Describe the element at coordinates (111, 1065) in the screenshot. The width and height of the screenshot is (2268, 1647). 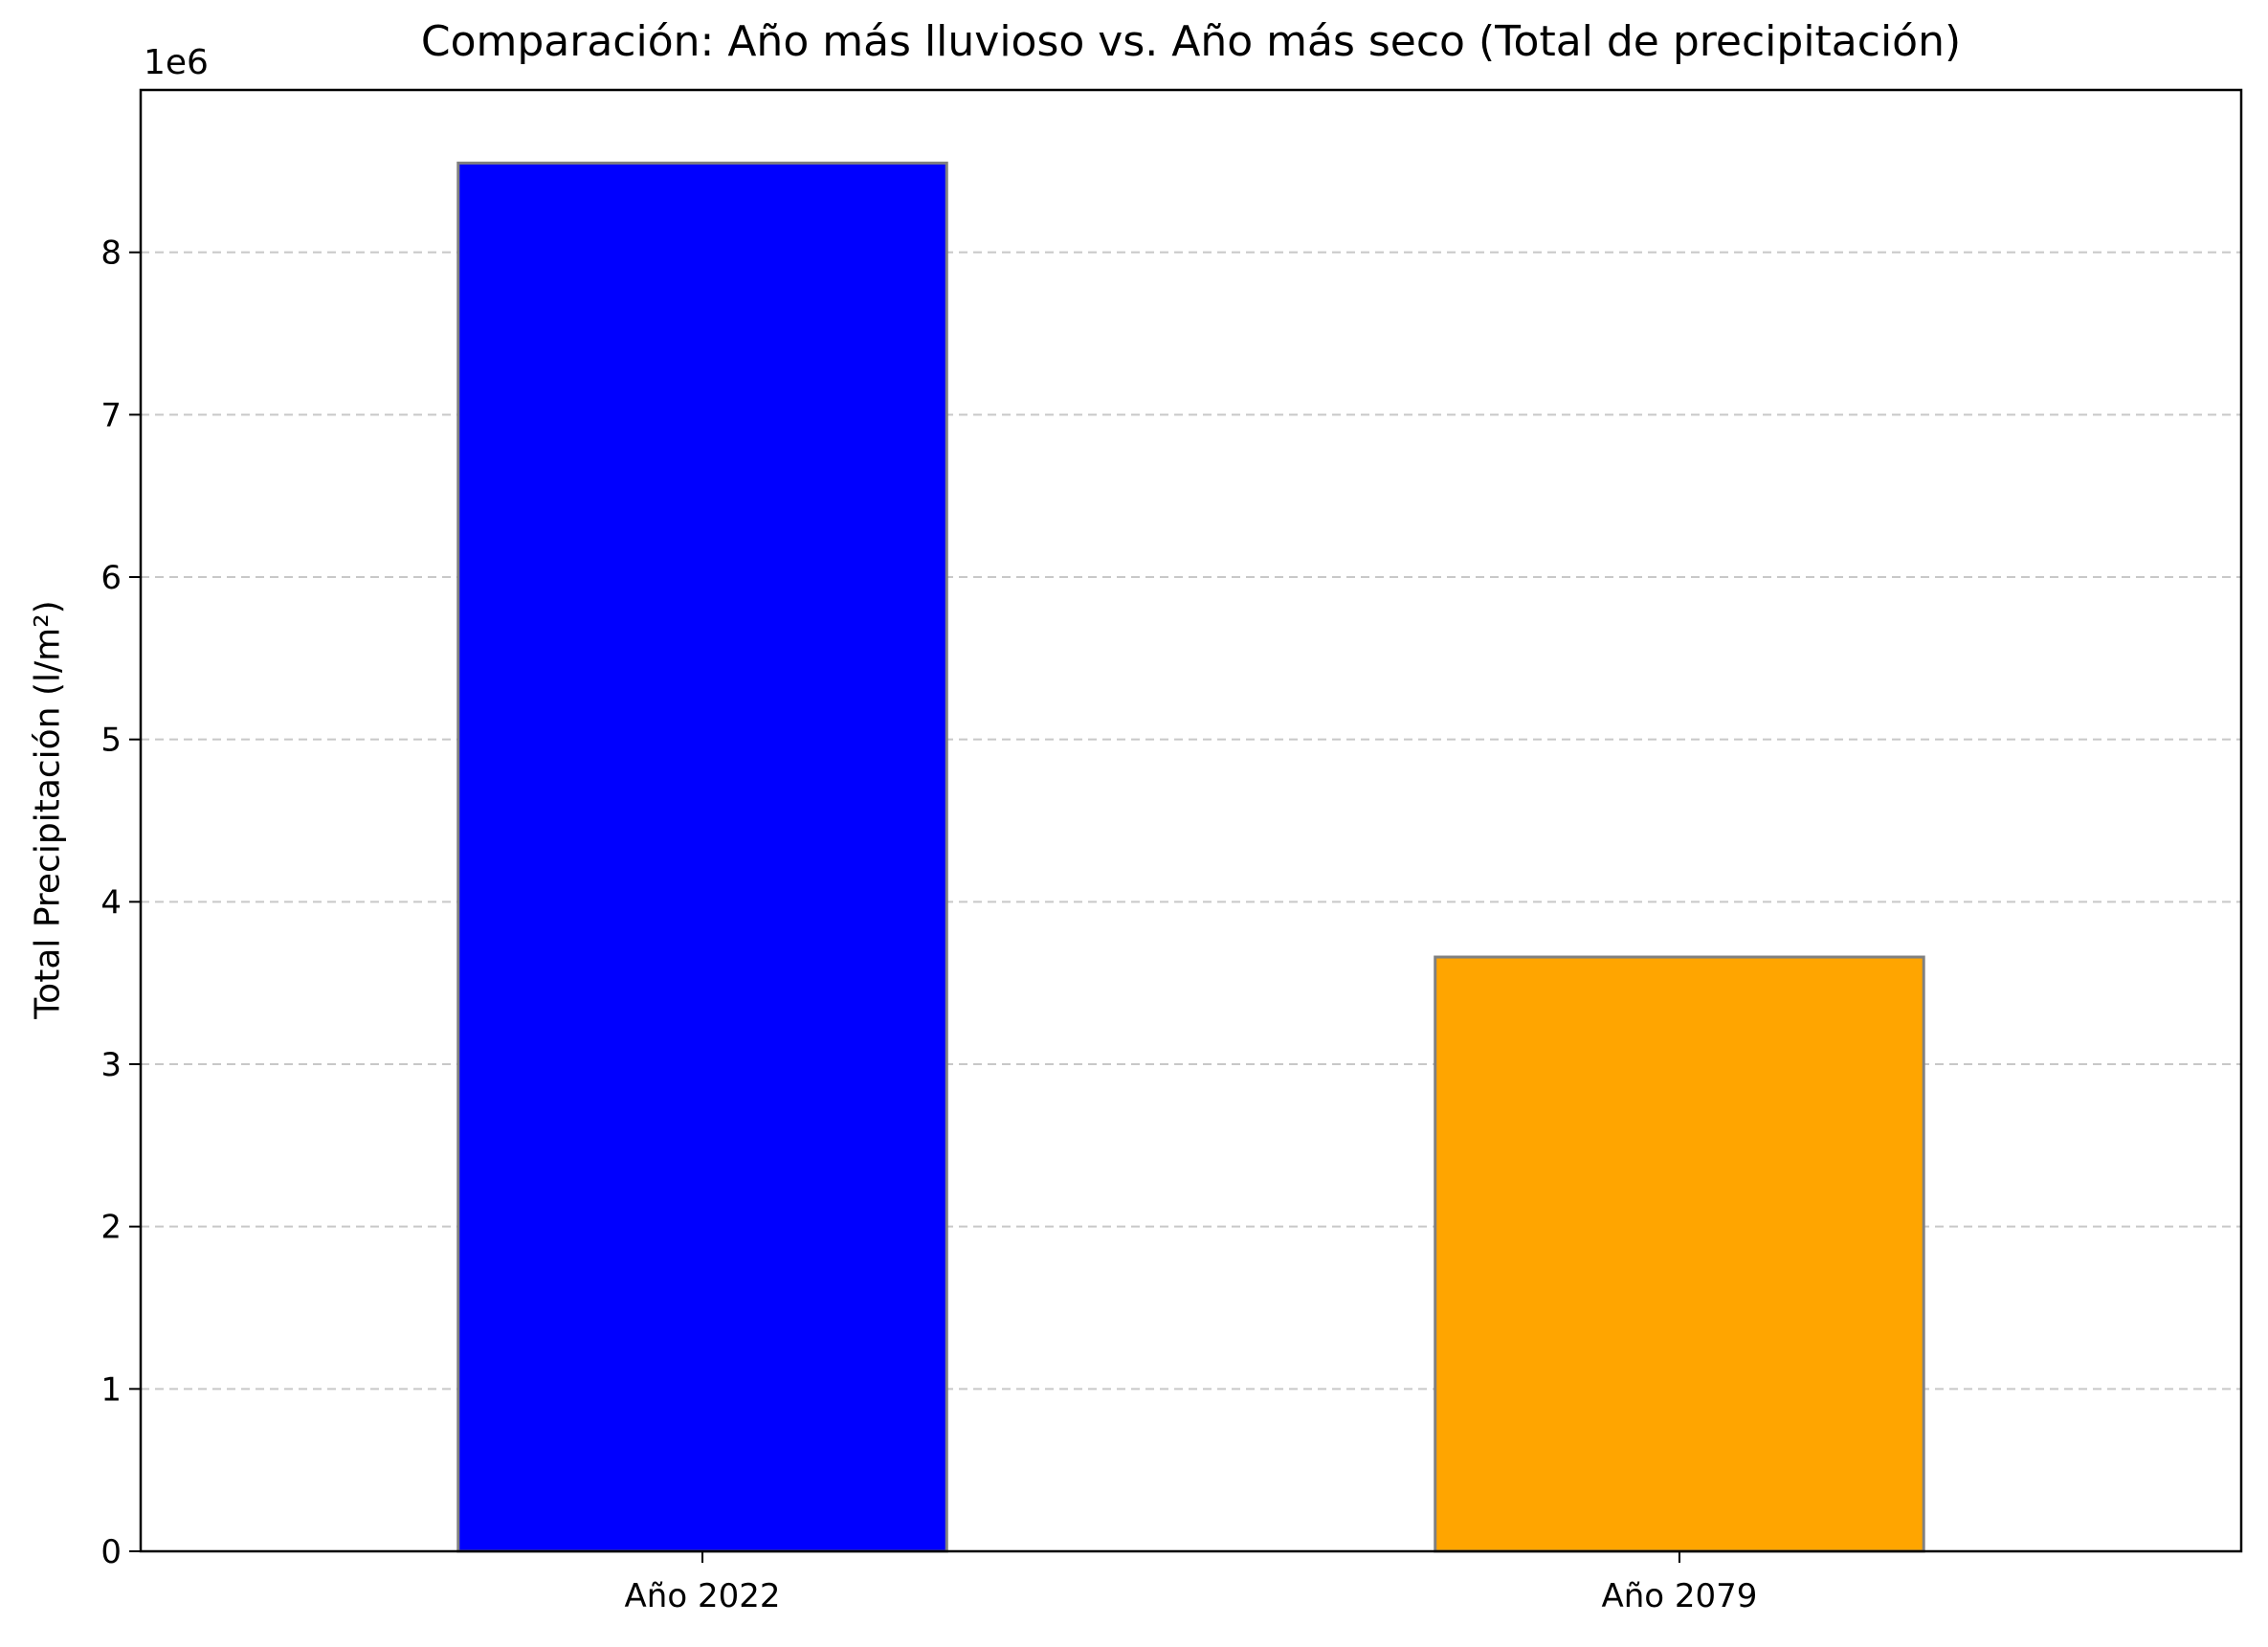
I see `y-tick-label: 3` at that location.